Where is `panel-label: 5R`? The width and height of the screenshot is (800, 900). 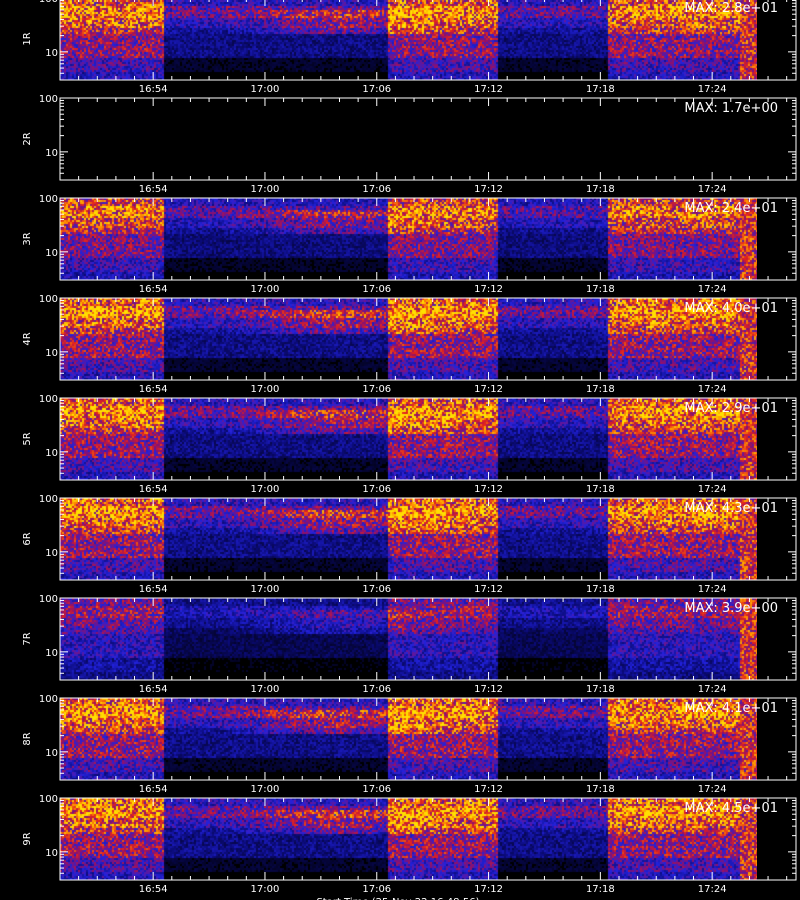 panel-label: 5R is located at coordinates (27, 438).